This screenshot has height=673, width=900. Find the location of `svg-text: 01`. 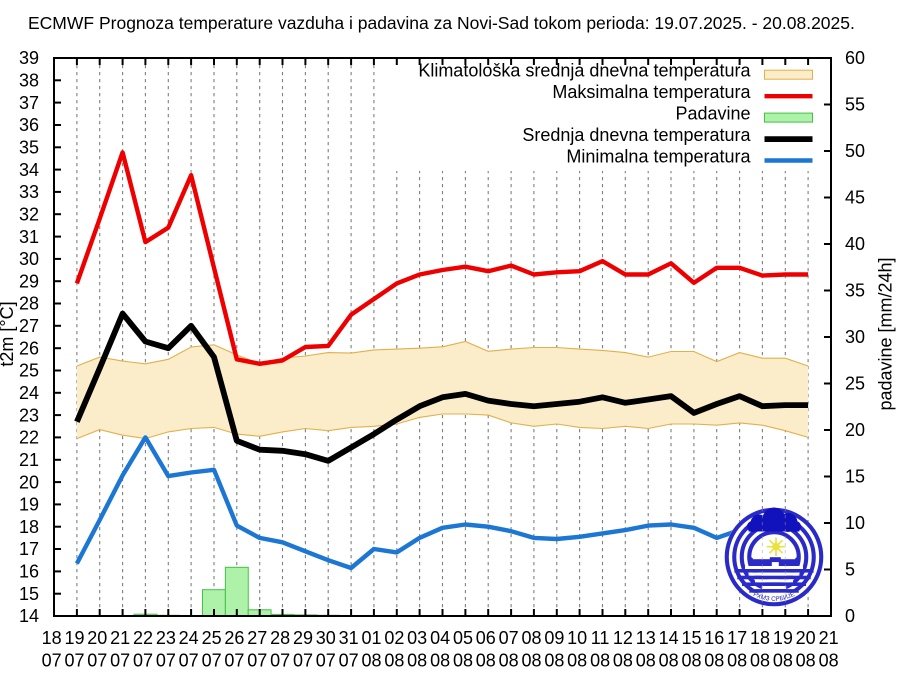

svg-text: 01 is located at coordinates (371, 638).